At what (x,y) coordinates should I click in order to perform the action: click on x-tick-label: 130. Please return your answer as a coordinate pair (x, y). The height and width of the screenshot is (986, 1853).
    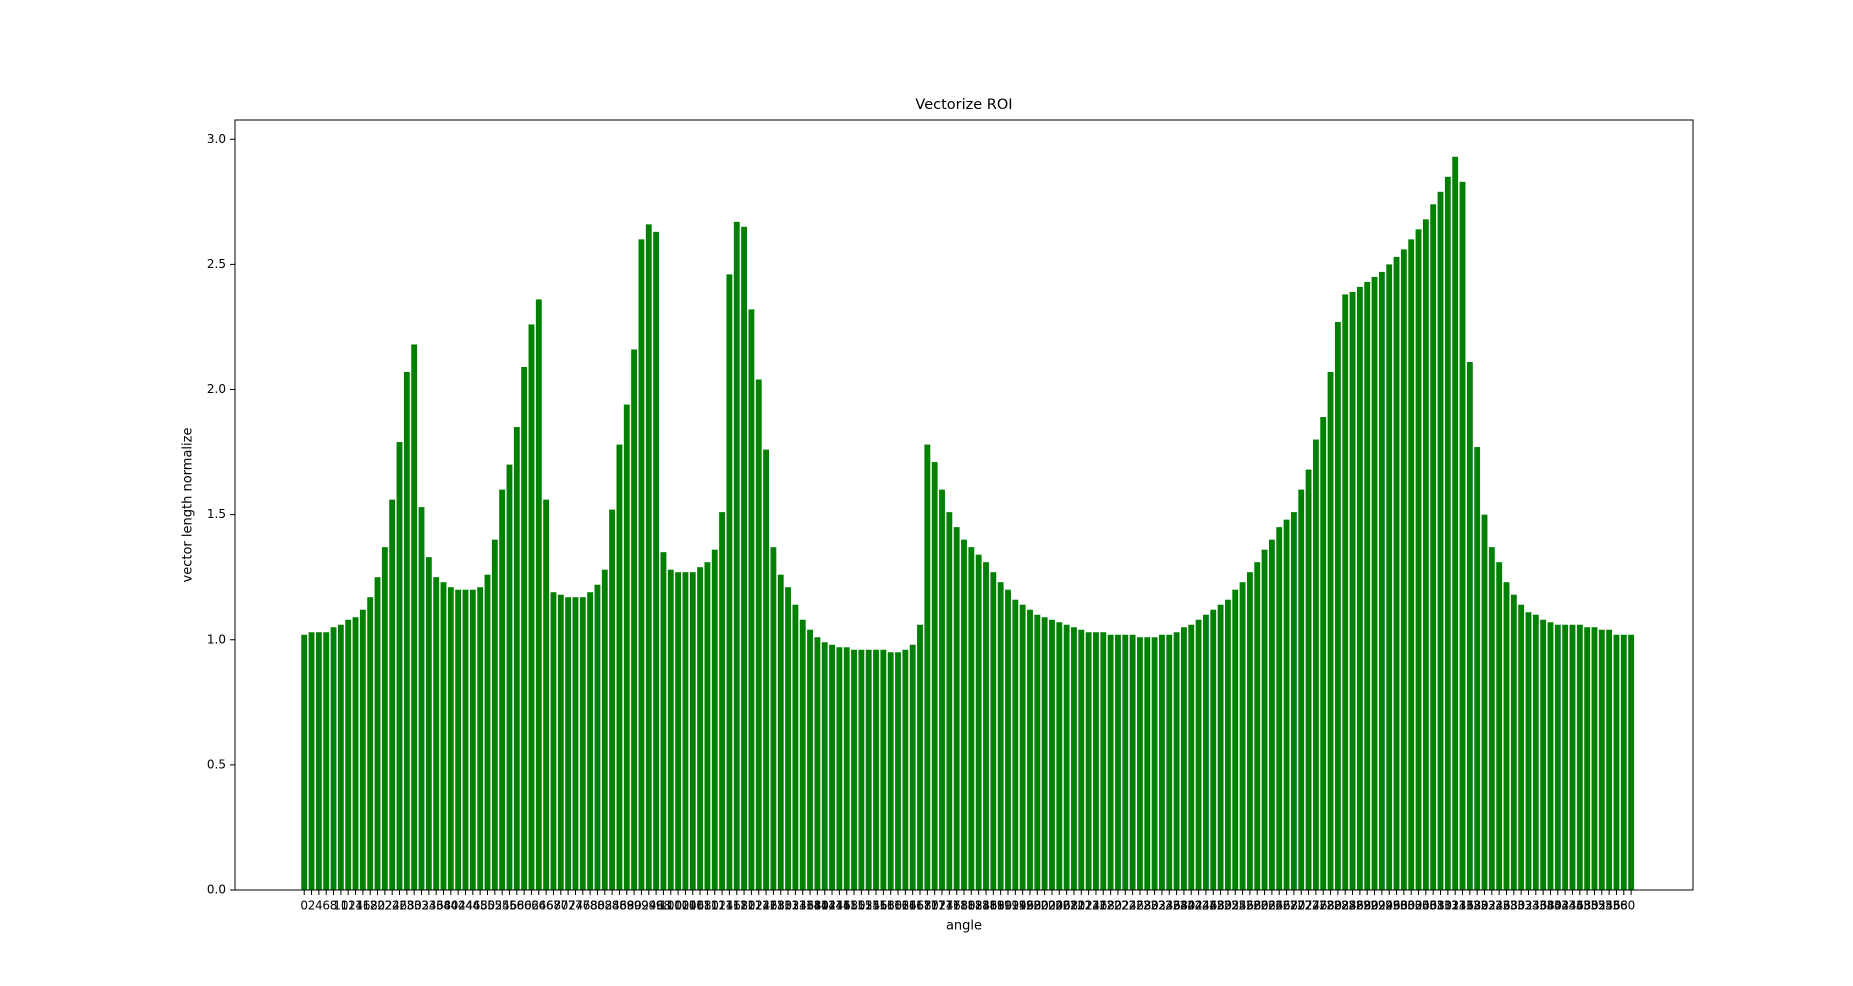
    Looking at the image, I should click on (780, 906).